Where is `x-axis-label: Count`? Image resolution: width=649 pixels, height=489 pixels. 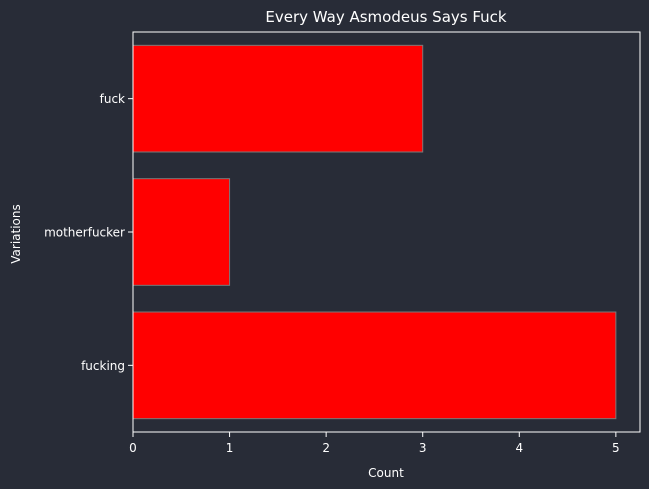
x-axis-label: Count is located at coordinates (386, 473).